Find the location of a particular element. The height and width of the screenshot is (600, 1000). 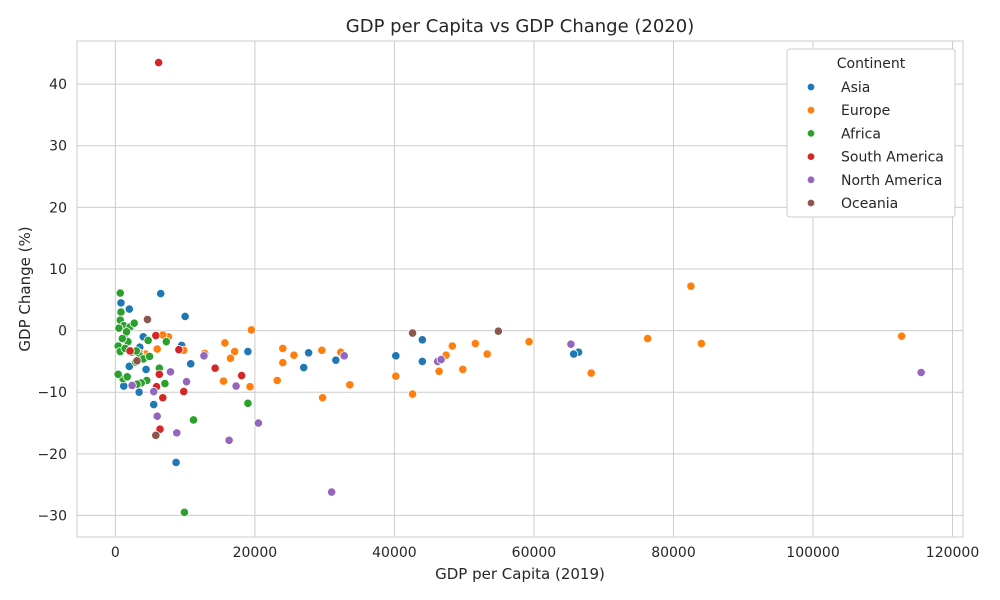

x-axis-label: GDP per Capita (2019) is located at coordinates (520, 574).